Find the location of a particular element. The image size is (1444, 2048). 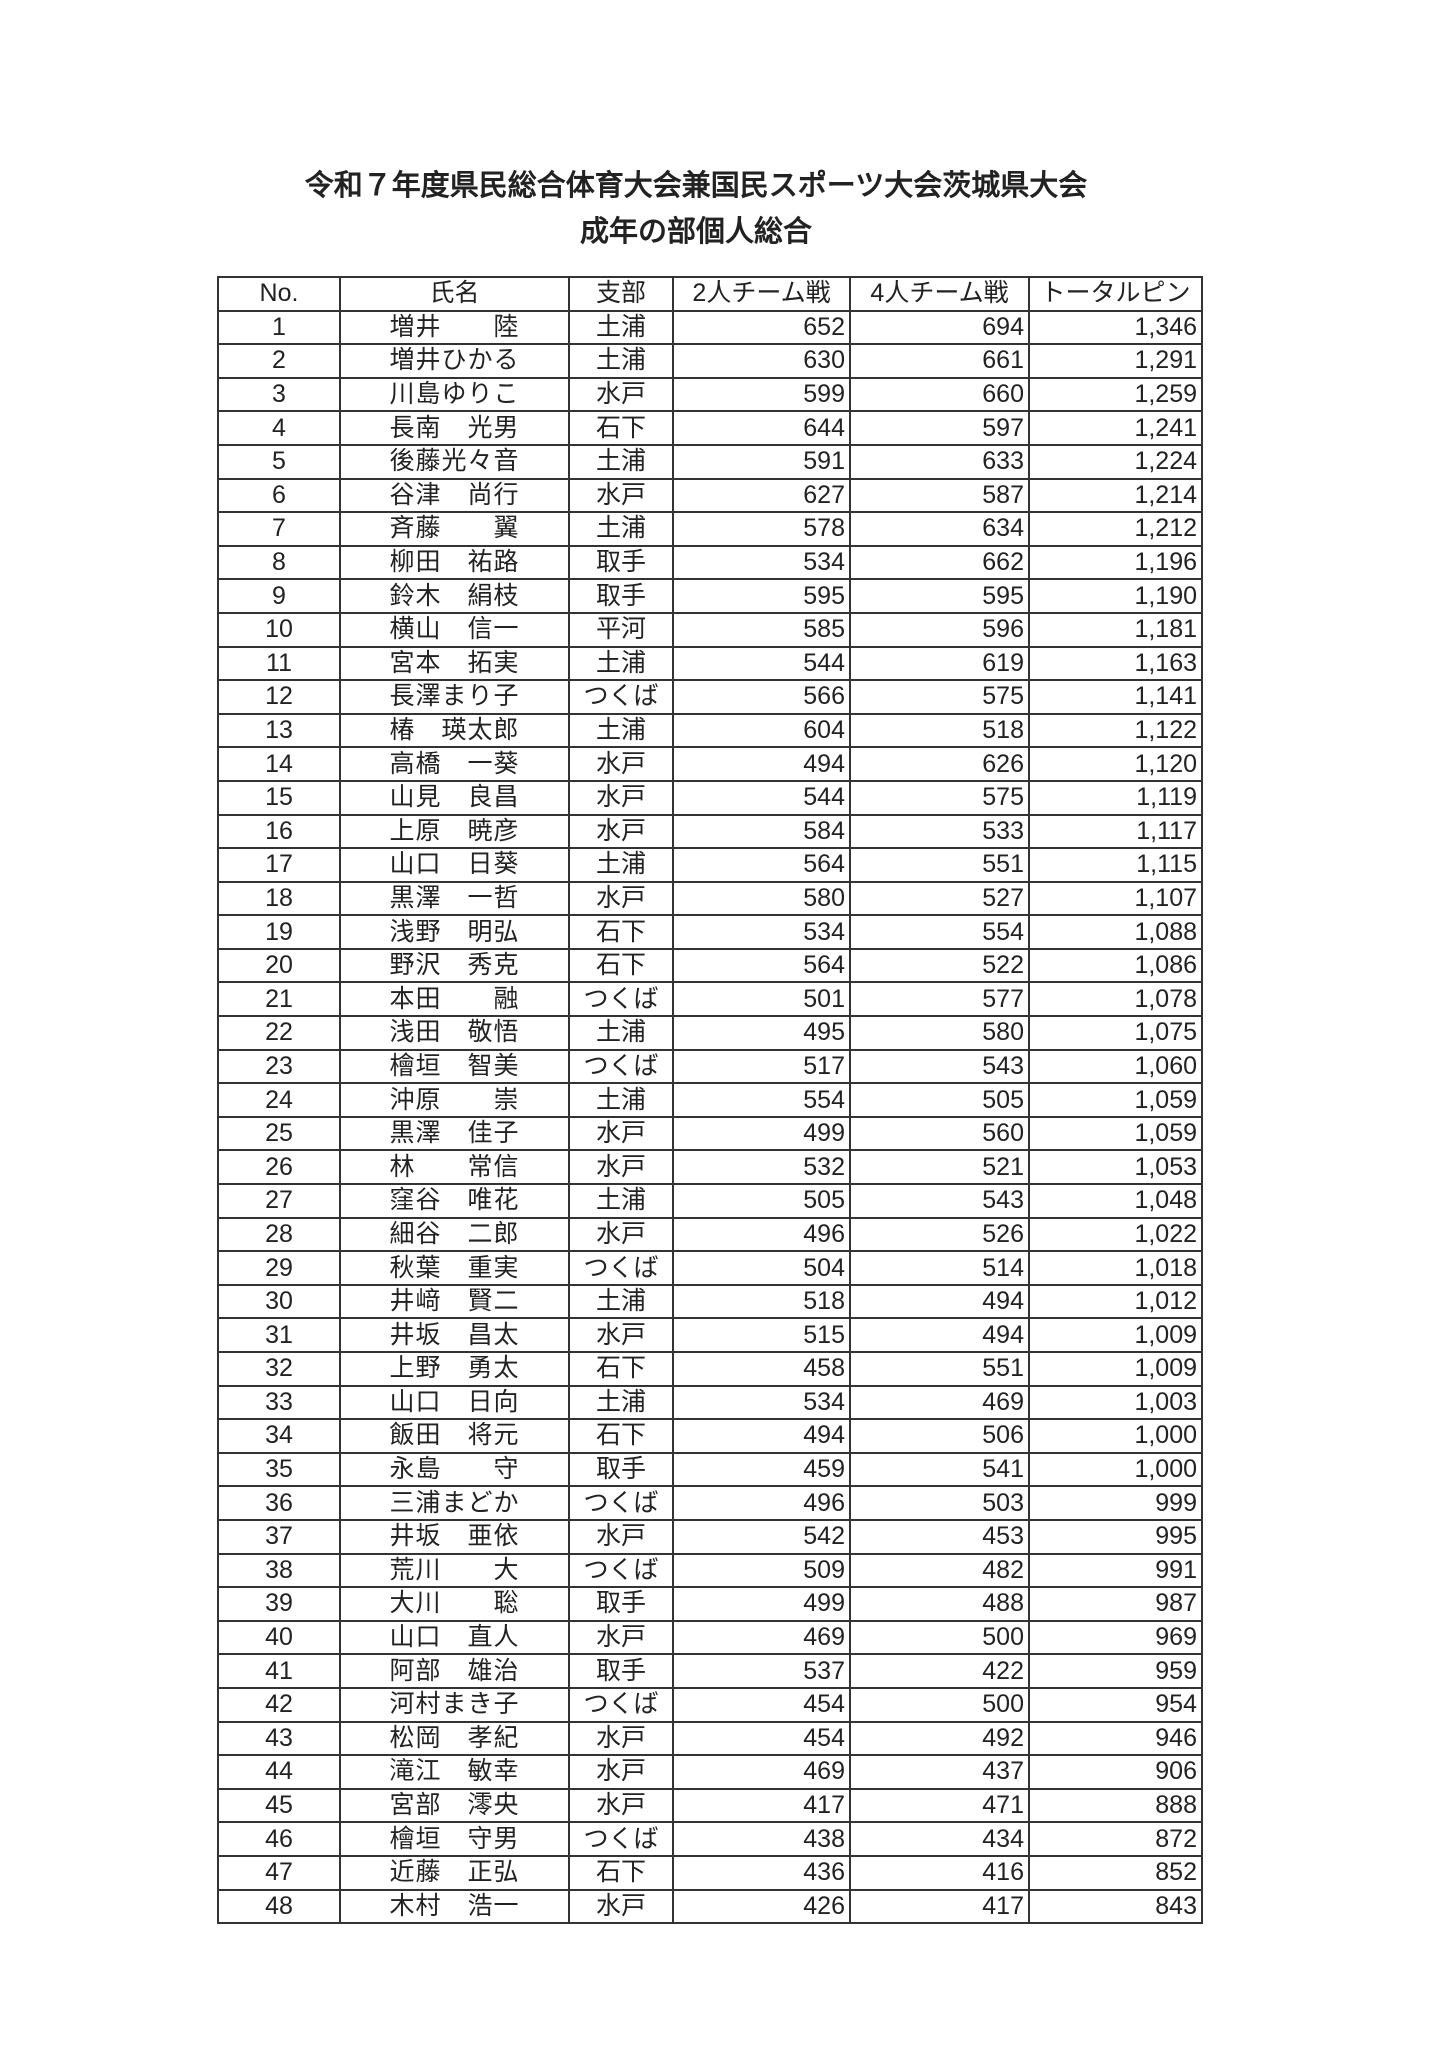

table-row: 17 山口 日葵 土浦 564 551 1,115 is located at coordinates (710, 865).